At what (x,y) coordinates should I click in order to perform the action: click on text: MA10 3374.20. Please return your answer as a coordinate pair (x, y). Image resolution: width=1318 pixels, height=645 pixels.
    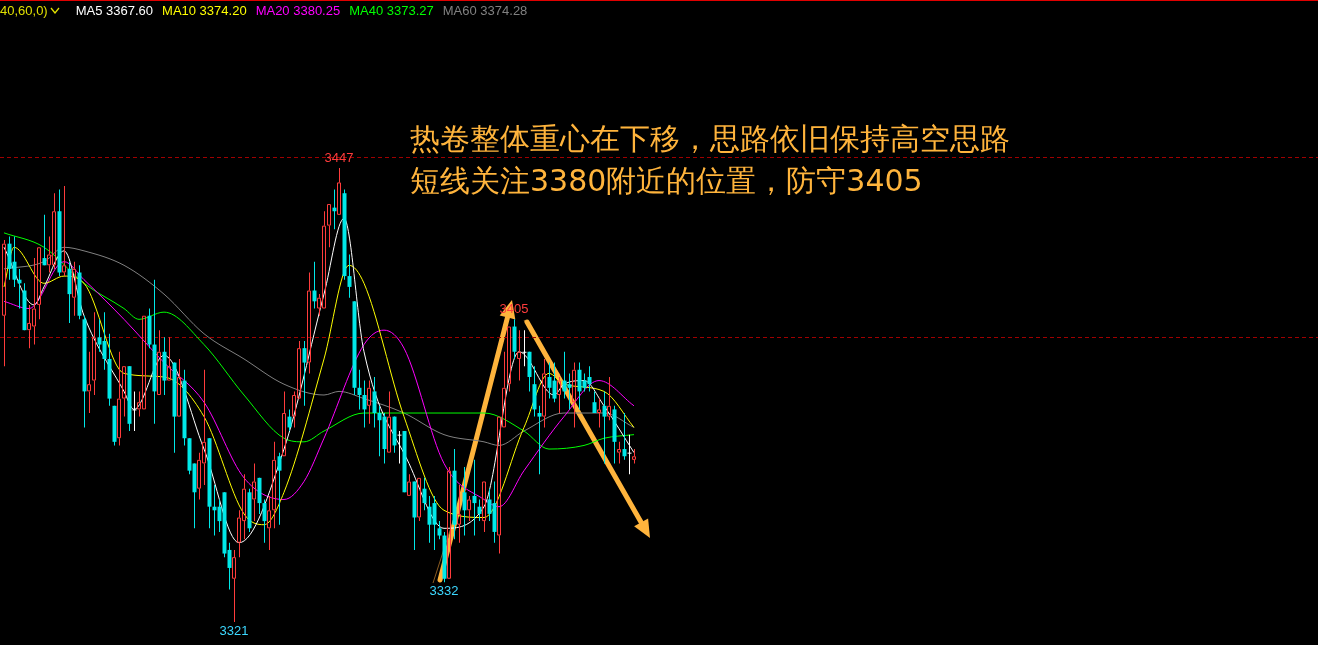
    Looking at the image, I should click on (204, 10).